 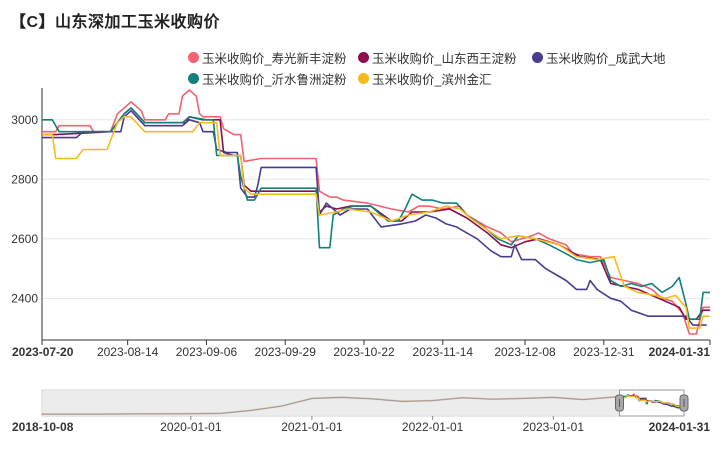 I want to click on navigator-tick-label: 2022-01-01, so click(x=433, y=427).